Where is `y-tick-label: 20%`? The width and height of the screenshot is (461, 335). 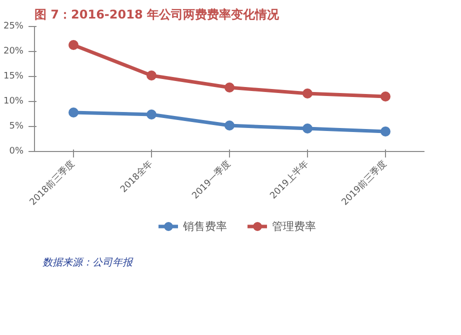
y-tick-label: 20% is located at coordinates (13, 51).